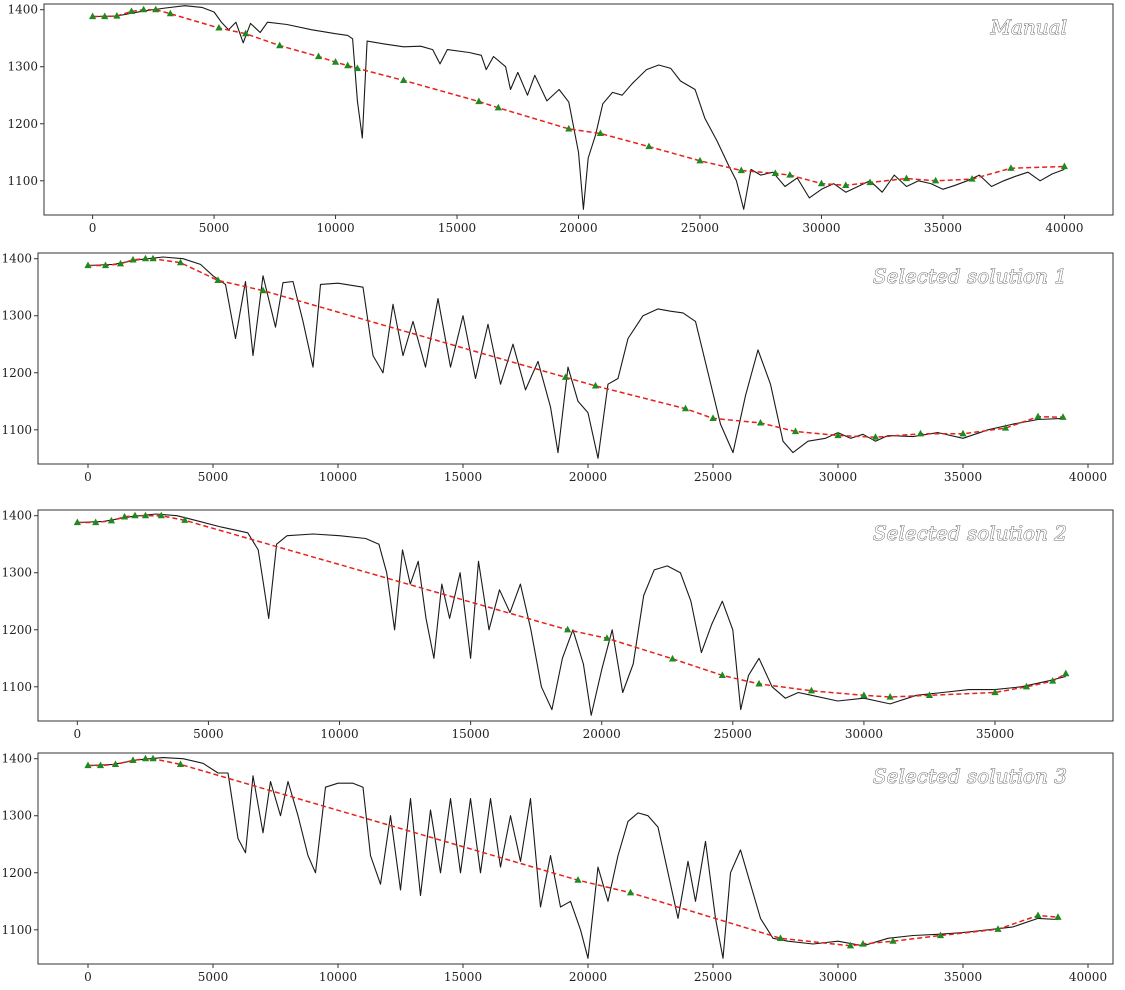  Describe the element at coordinates (970, 276) in the screenshot. I see `panel-title: Selected solution 1` at that location.